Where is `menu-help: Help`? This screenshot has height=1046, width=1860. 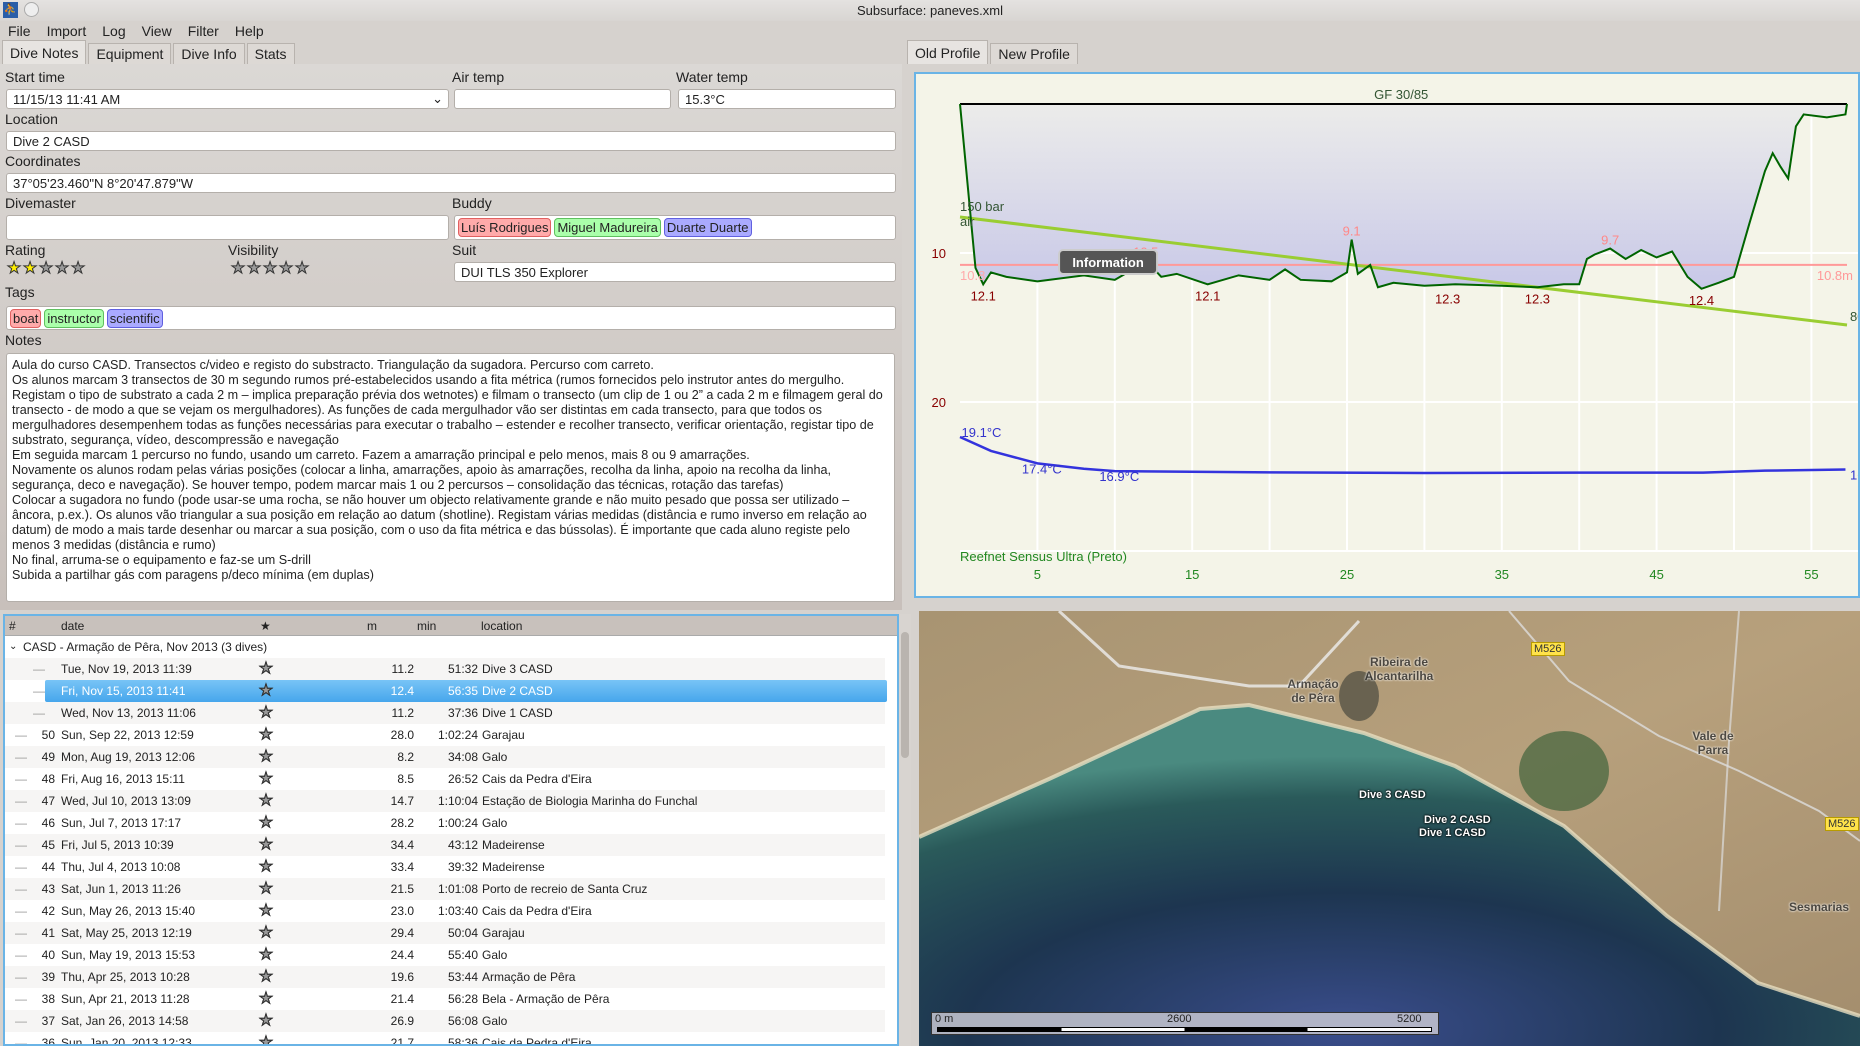
menu-help: Help is located at coordinates (249, 31).